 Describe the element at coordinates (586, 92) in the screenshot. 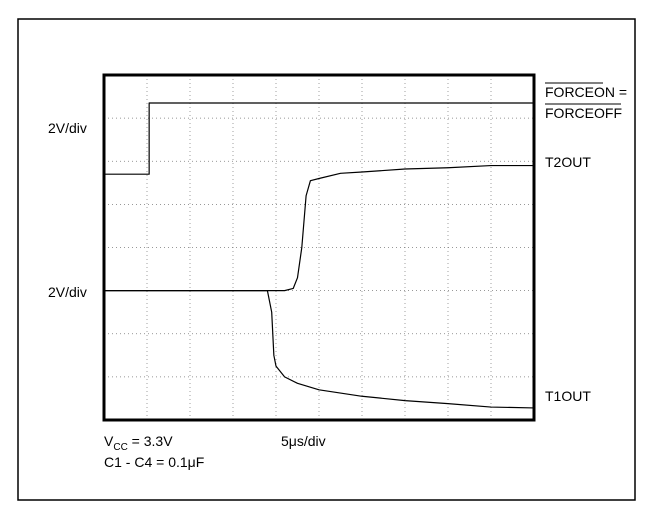

I see `legend-forceon-label: FORCEON =` at that location.